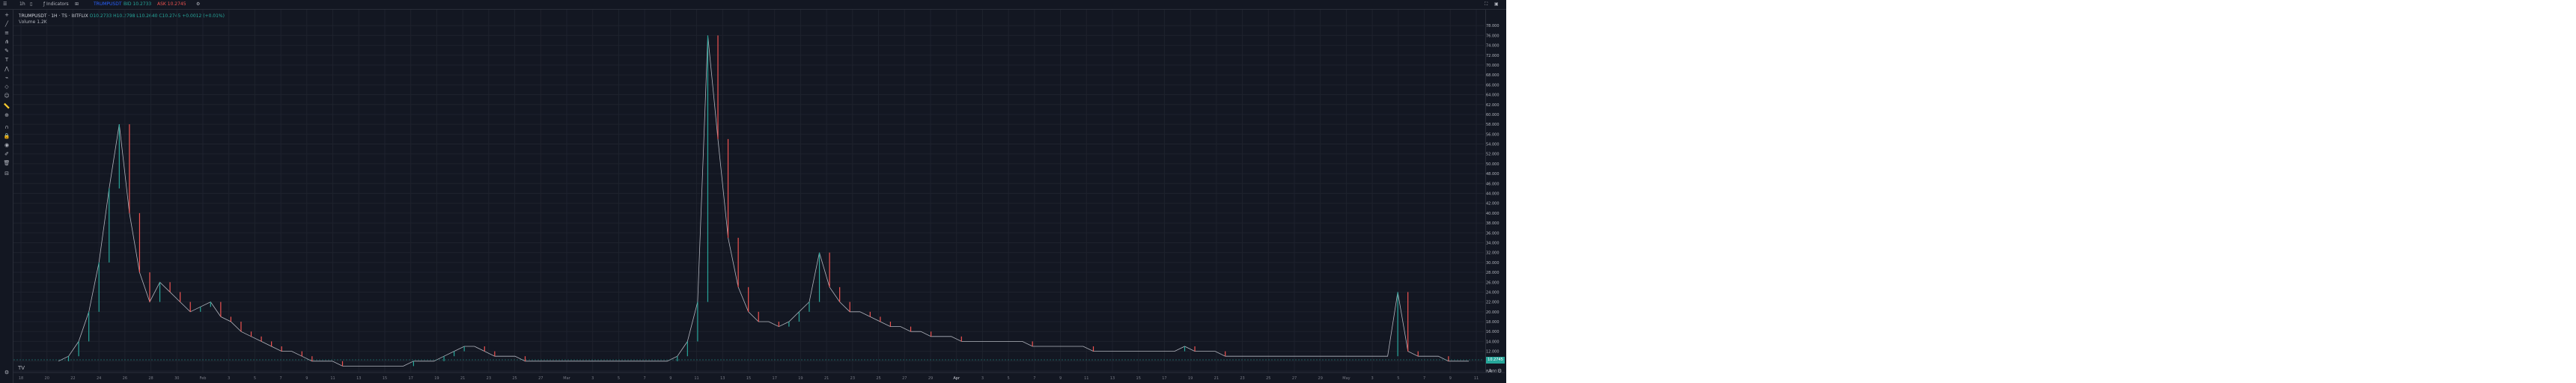 The width and height of the screenshot is (2576, 383). I want to click on ask-price: ASK 10.2745, so click(171, 4).